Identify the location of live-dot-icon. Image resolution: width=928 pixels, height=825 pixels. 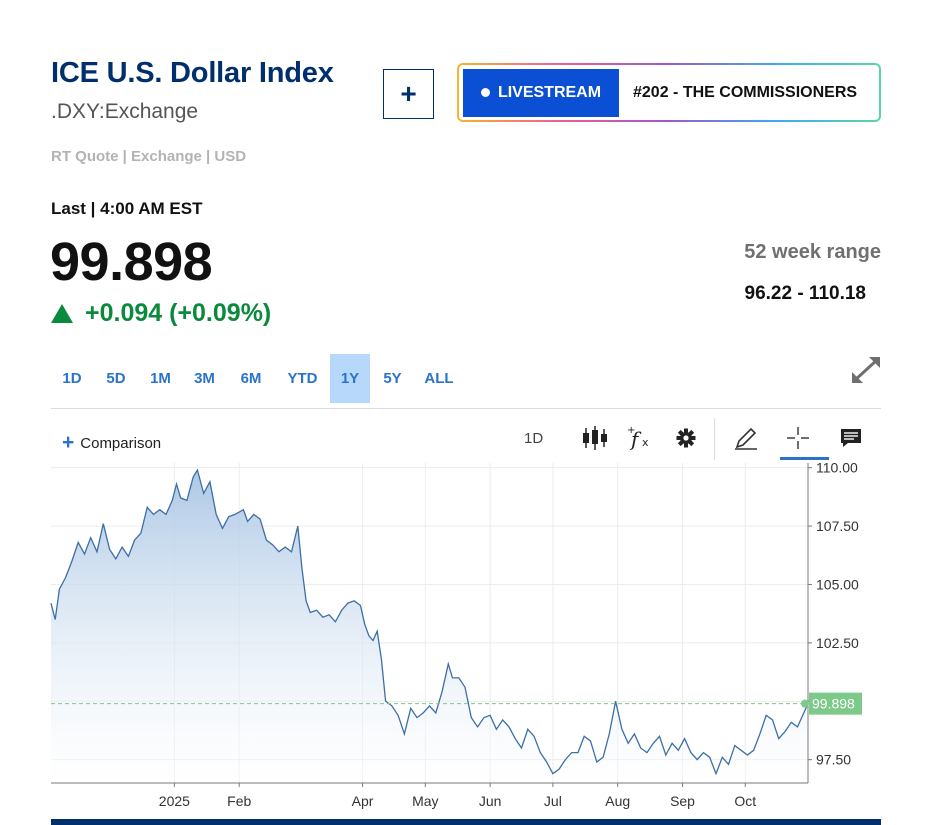
(485, 92).